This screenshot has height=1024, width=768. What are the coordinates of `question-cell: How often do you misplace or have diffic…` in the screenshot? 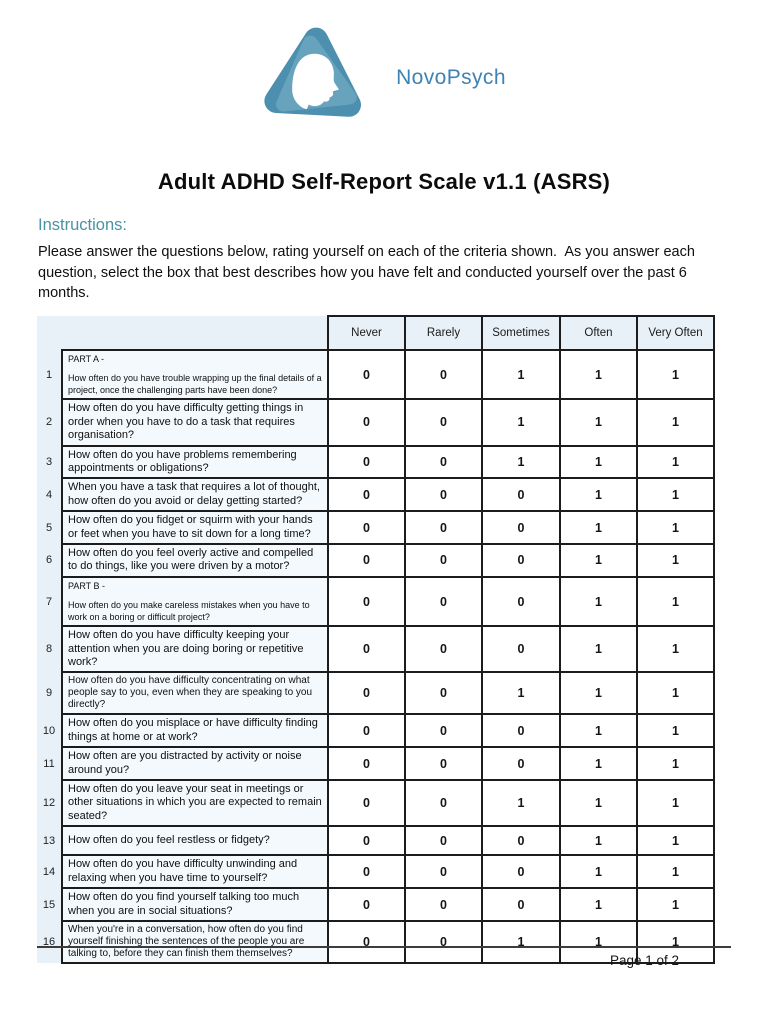 It's located at (195, 731).